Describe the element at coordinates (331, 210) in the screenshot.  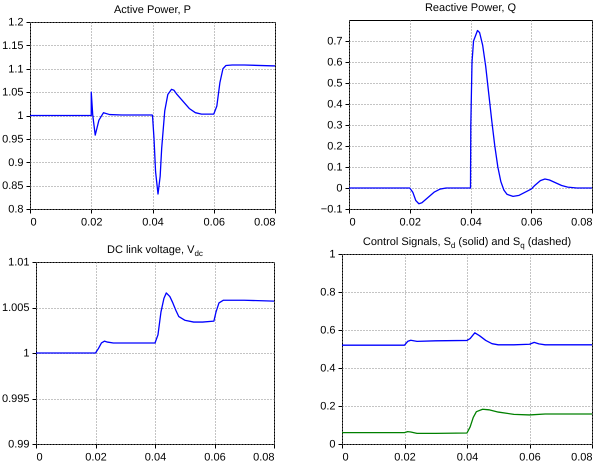
I see `y-tick-label: −0.1` at that location.